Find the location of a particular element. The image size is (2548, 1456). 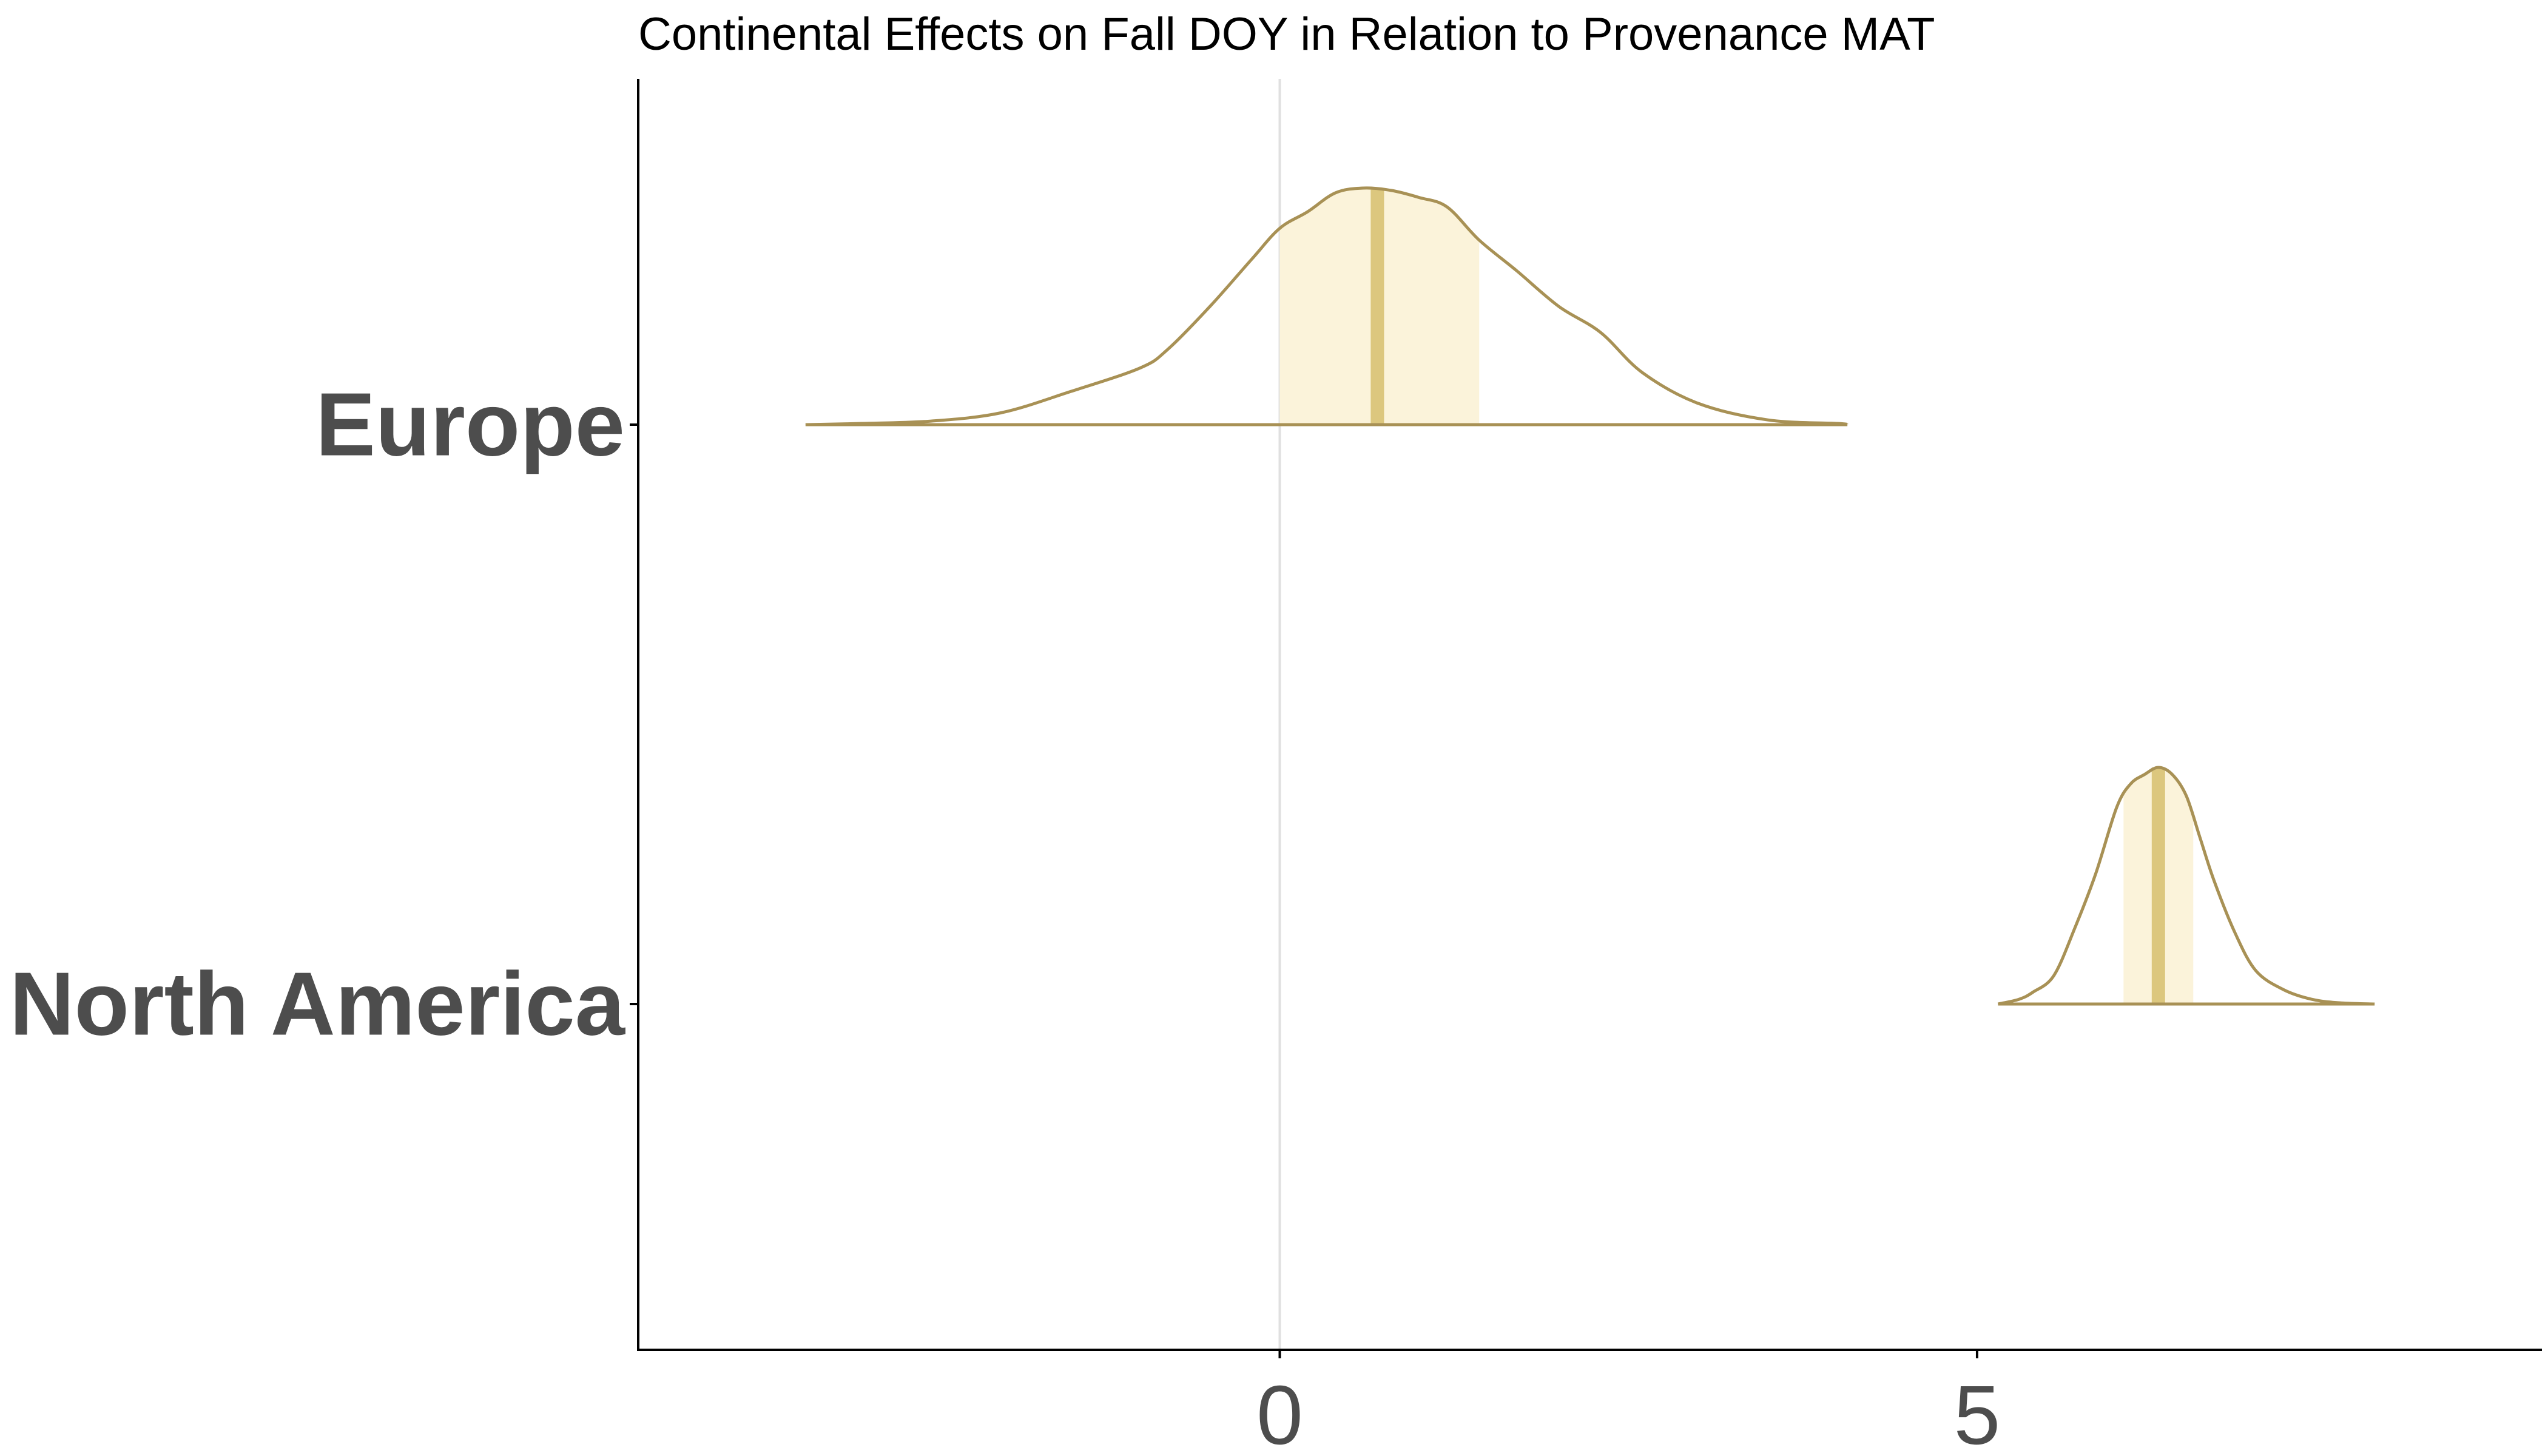

density-curve-europe is located at coordinates (1327, 306).